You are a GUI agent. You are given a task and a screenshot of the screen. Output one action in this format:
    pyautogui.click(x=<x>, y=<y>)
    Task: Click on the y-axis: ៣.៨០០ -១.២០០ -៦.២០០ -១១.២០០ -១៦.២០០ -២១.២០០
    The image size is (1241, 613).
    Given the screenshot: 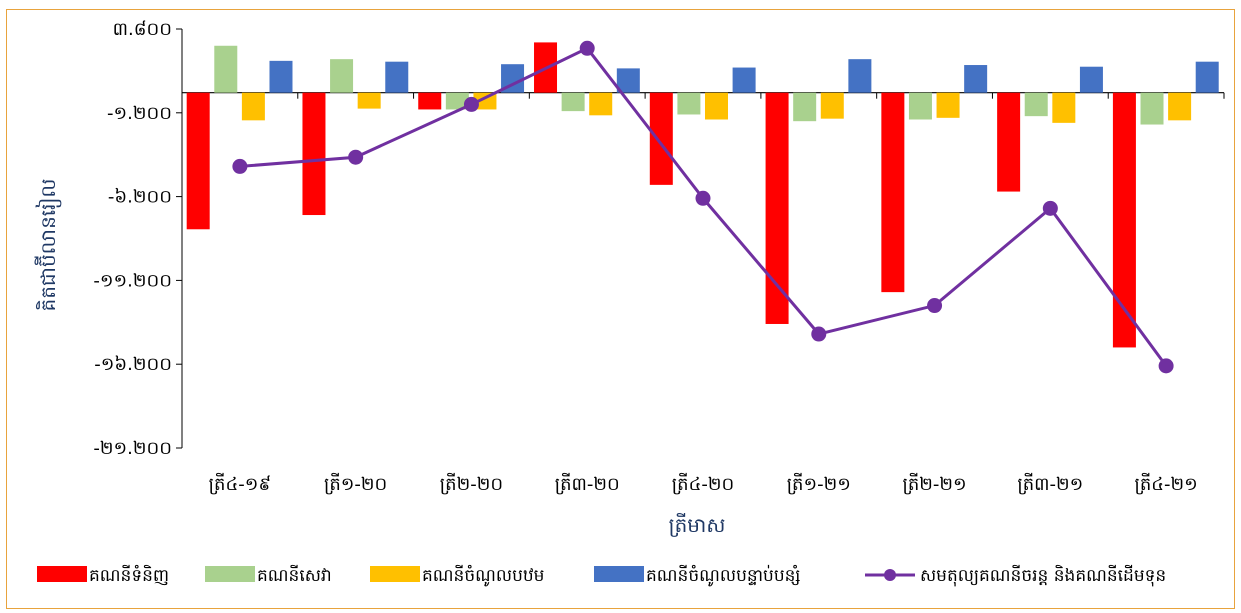 What is the action you would take?
    pyautogui.click(x=138, y=239)
    